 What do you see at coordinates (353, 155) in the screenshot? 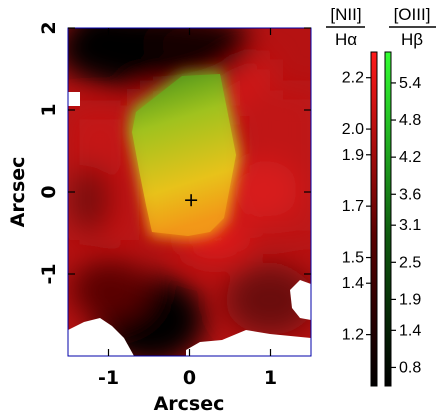
I see `colorbar-nii-tick-label: 1.9` at bounding box center [353, 155].